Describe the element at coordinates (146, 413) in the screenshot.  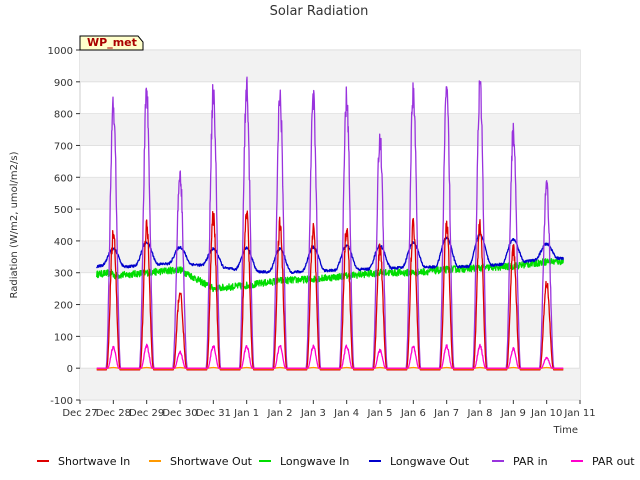
I see `x-tick-label: Dec 29` at that location.